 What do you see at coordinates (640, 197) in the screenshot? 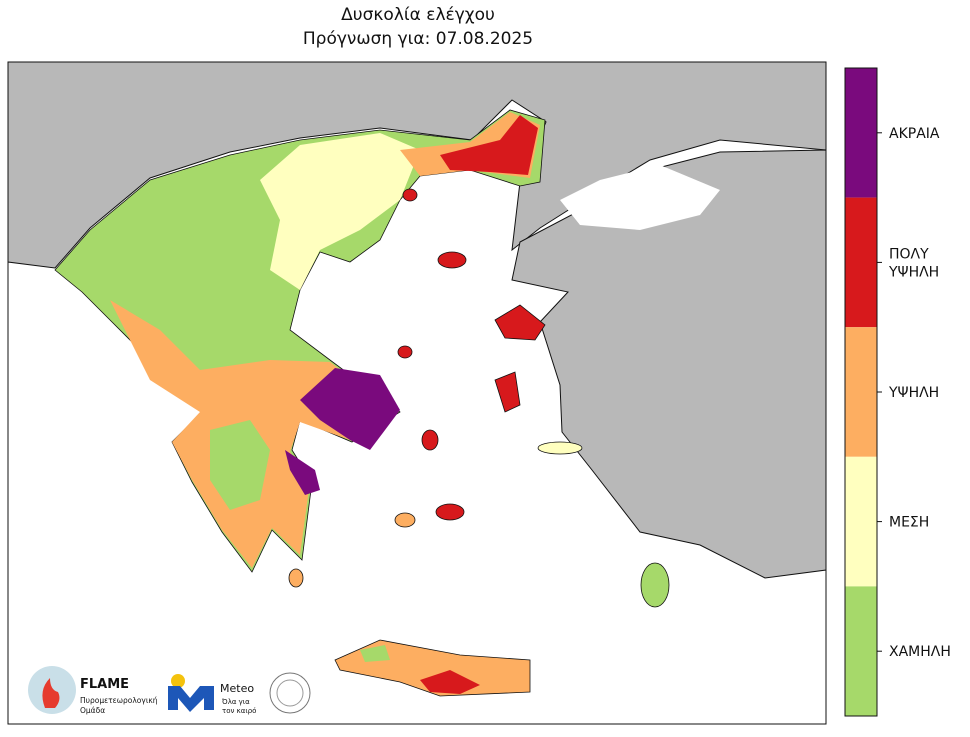
I see `marmara` at bounding box center [640, 197].